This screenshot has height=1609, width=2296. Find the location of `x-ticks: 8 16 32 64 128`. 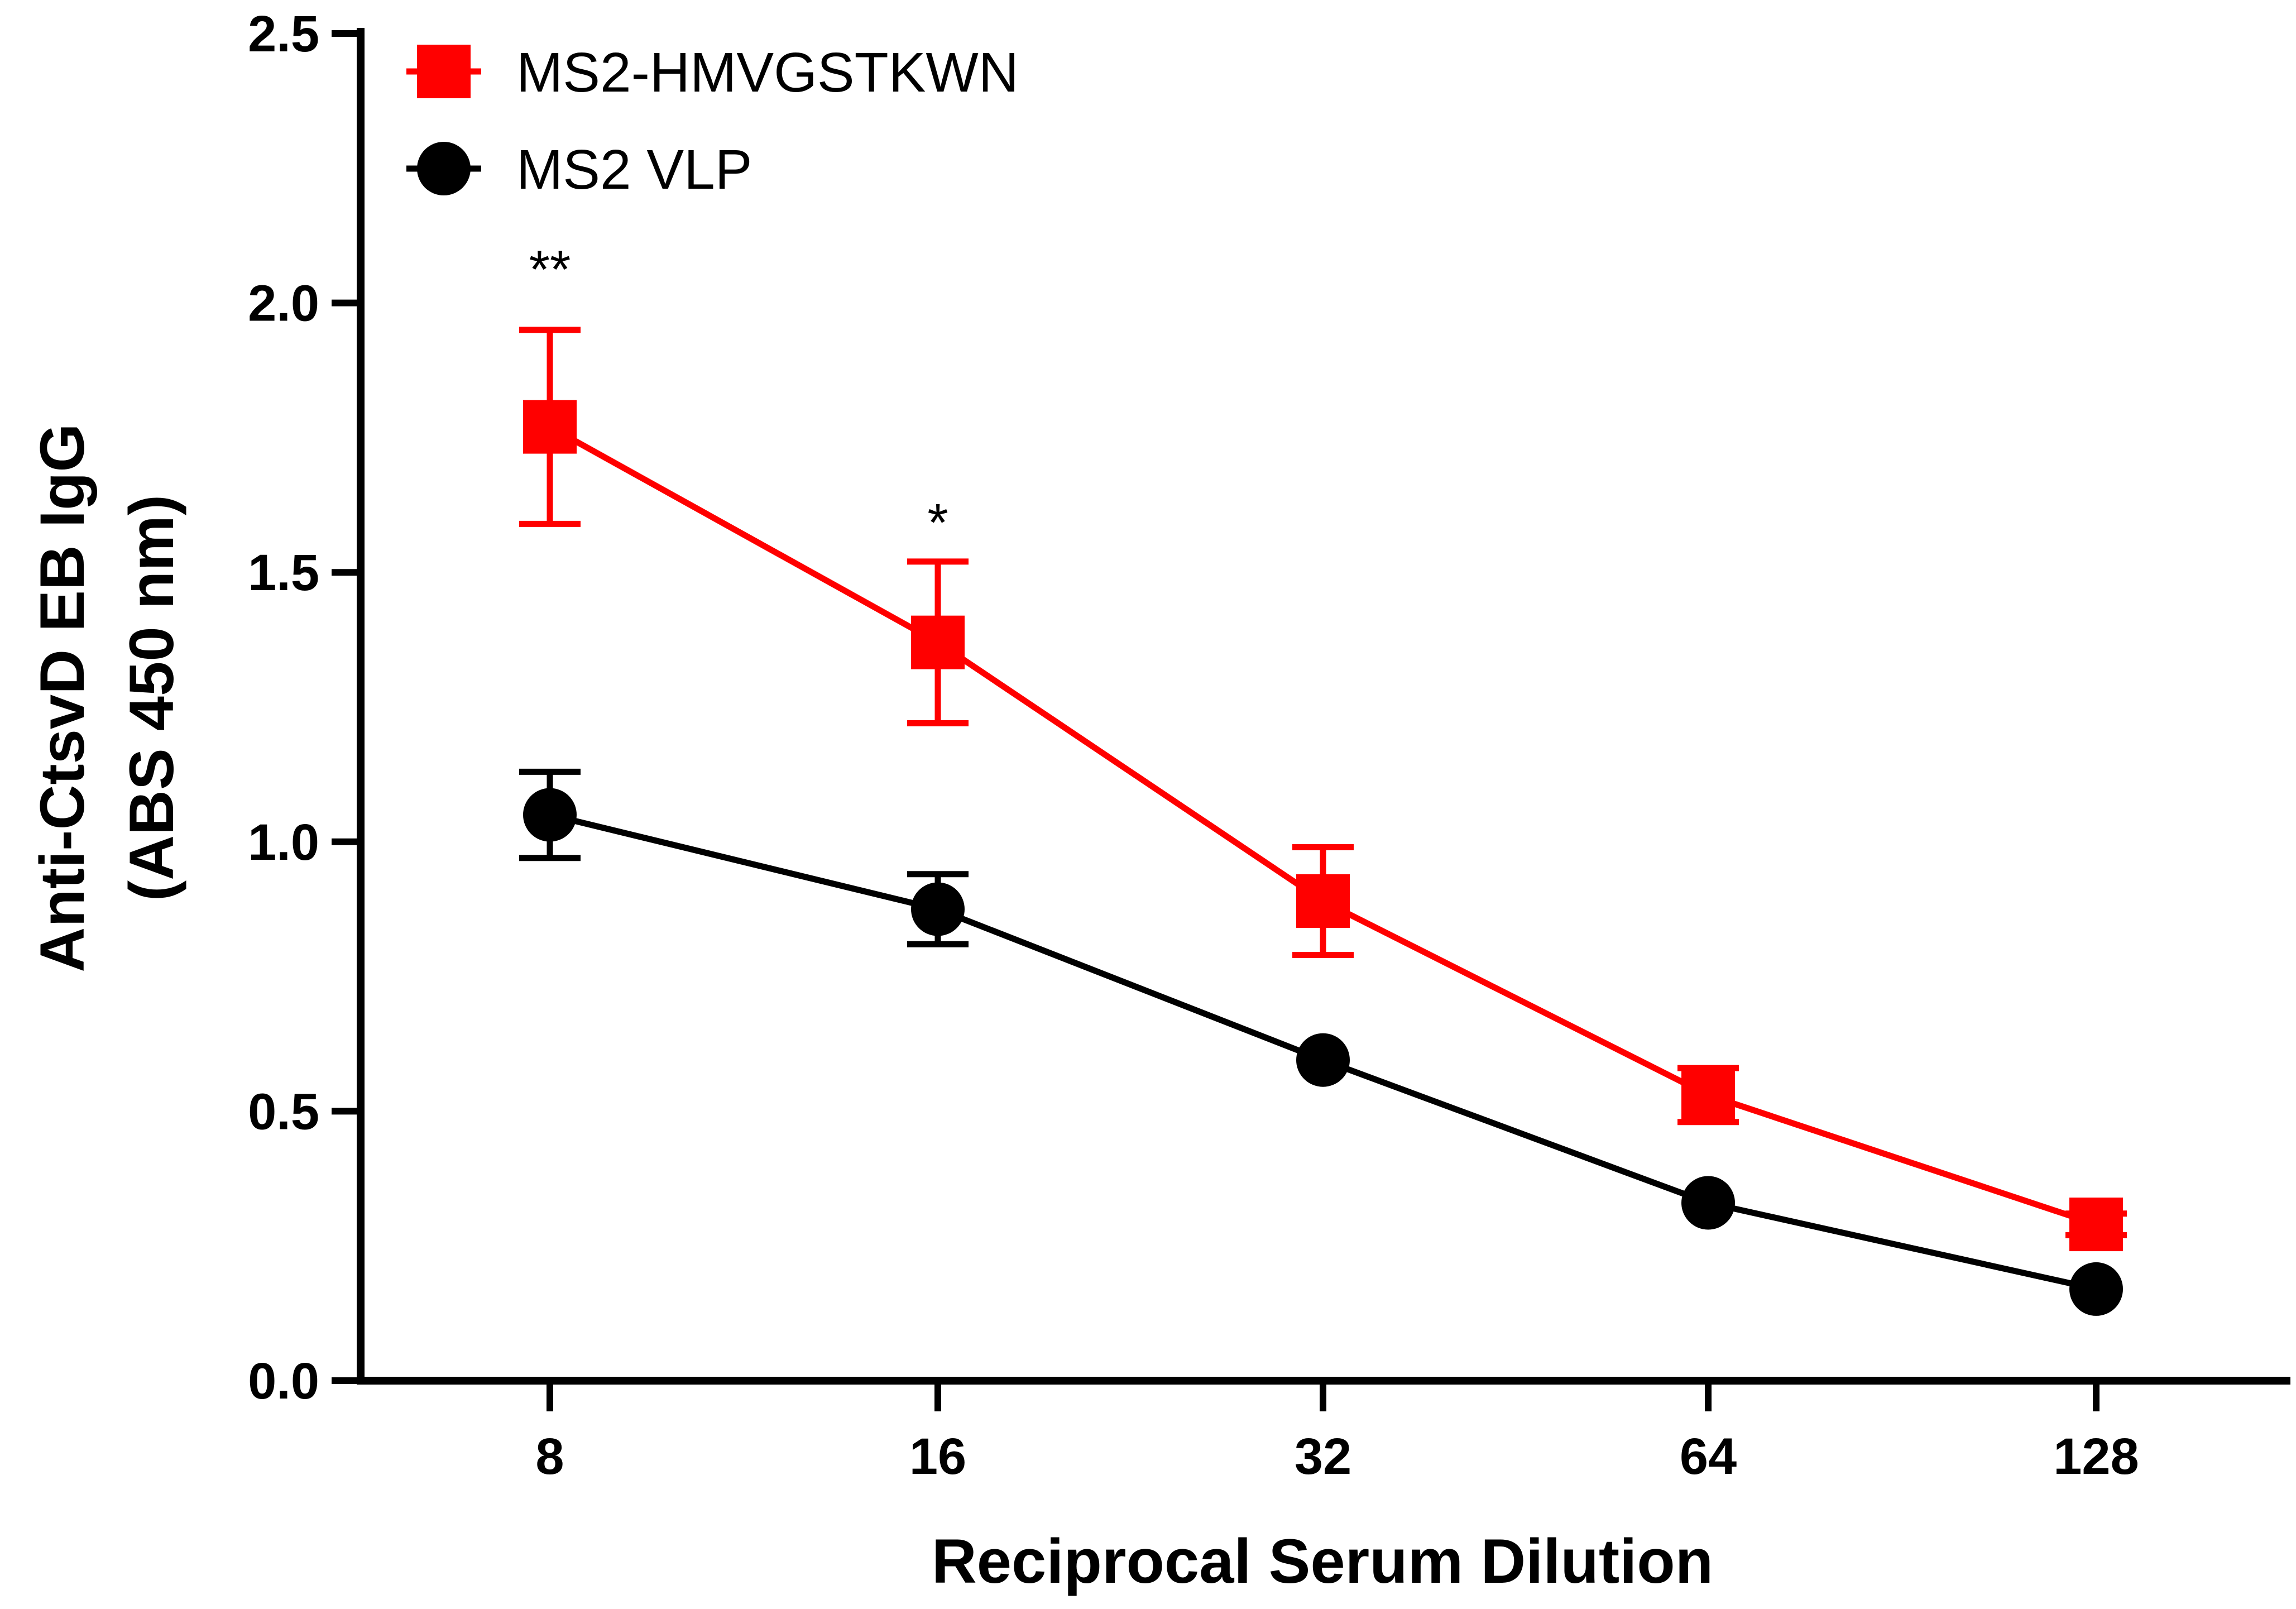

x-ticks: 8 16 32 64 128 is located at coordinates (1337, 1433).